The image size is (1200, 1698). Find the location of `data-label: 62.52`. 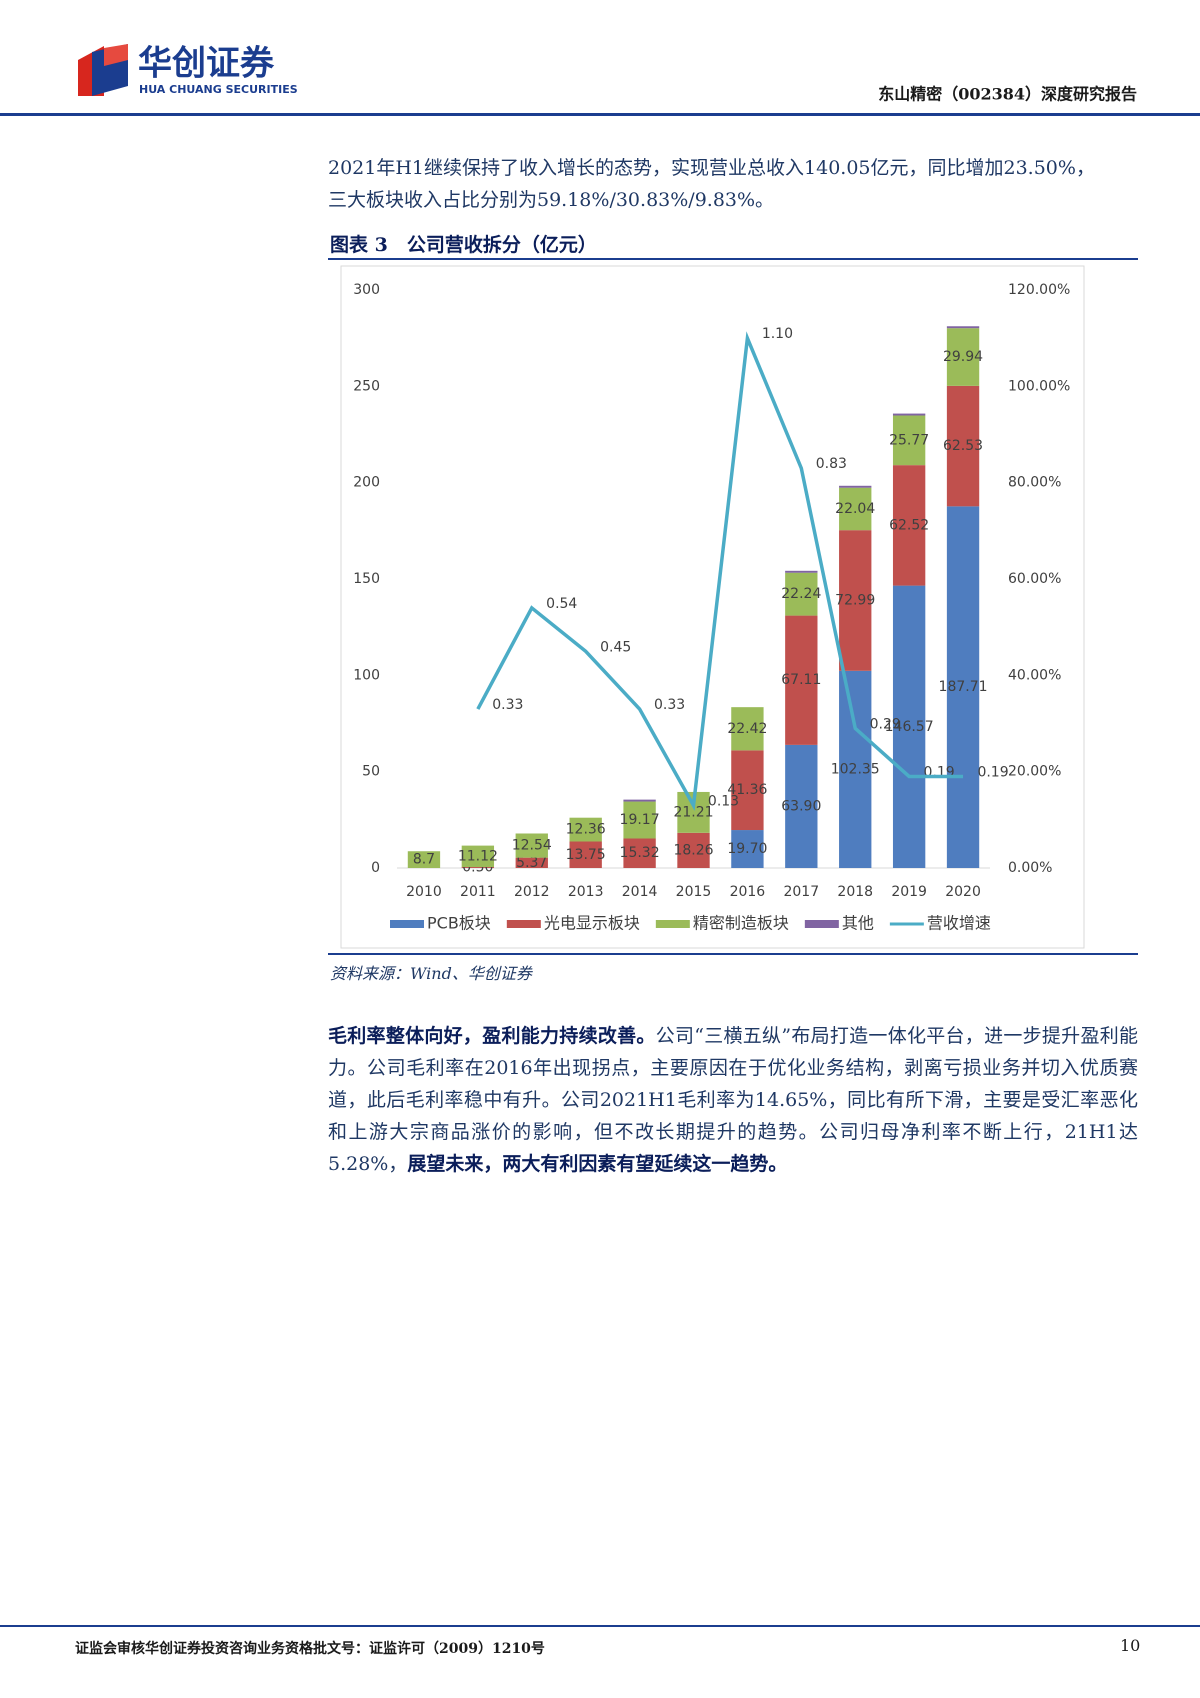

data-label: 62.52 is located at coordinates (909, 525).